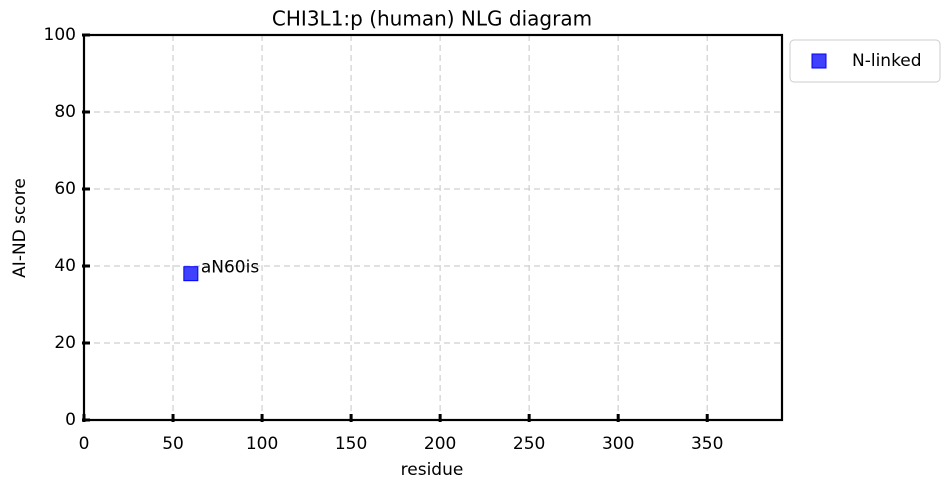 Image resolution: width=948 pixels, height=492 pixels. I want to click on x-tick-label: 200, so click(440, 444).